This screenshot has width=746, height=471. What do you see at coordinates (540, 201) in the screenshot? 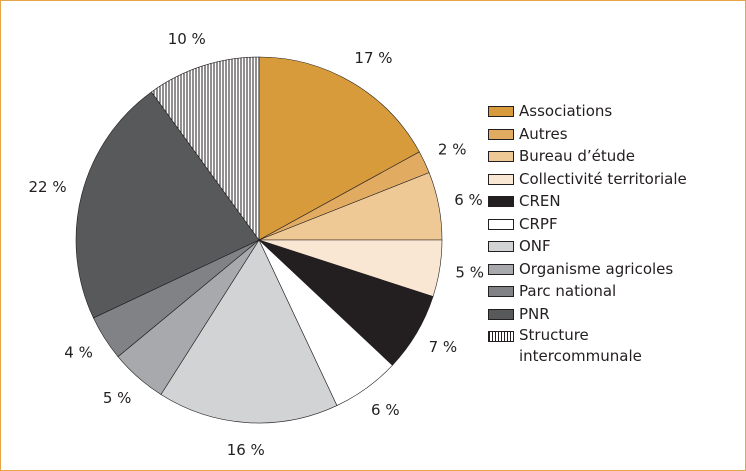
I see `legend-label: CREN` at bounding box center [540, 201].